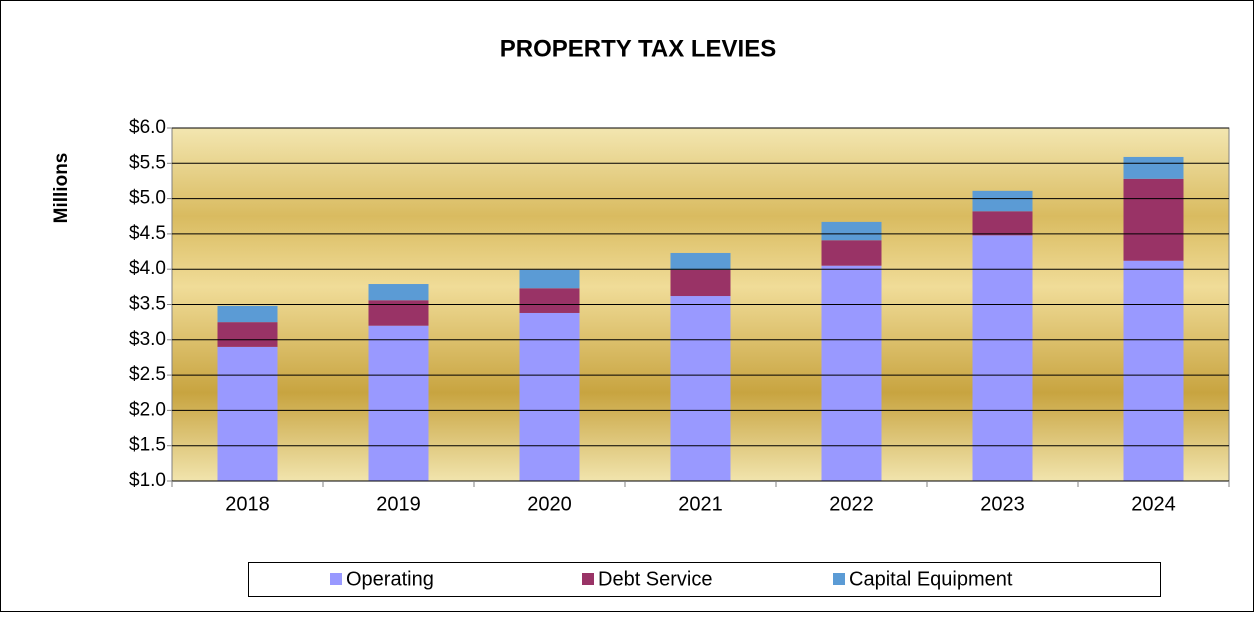  I want to click on legend, so click(704, 579).